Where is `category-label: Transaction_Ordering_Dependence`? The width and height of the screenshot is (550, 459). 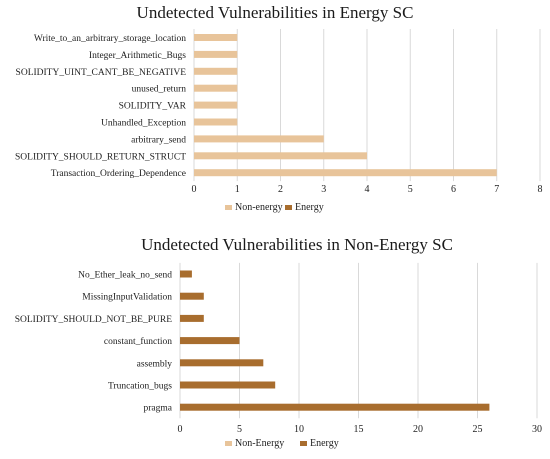 category-label: Transaction_Ordering_Dependence is located at coordinates (118, 174).